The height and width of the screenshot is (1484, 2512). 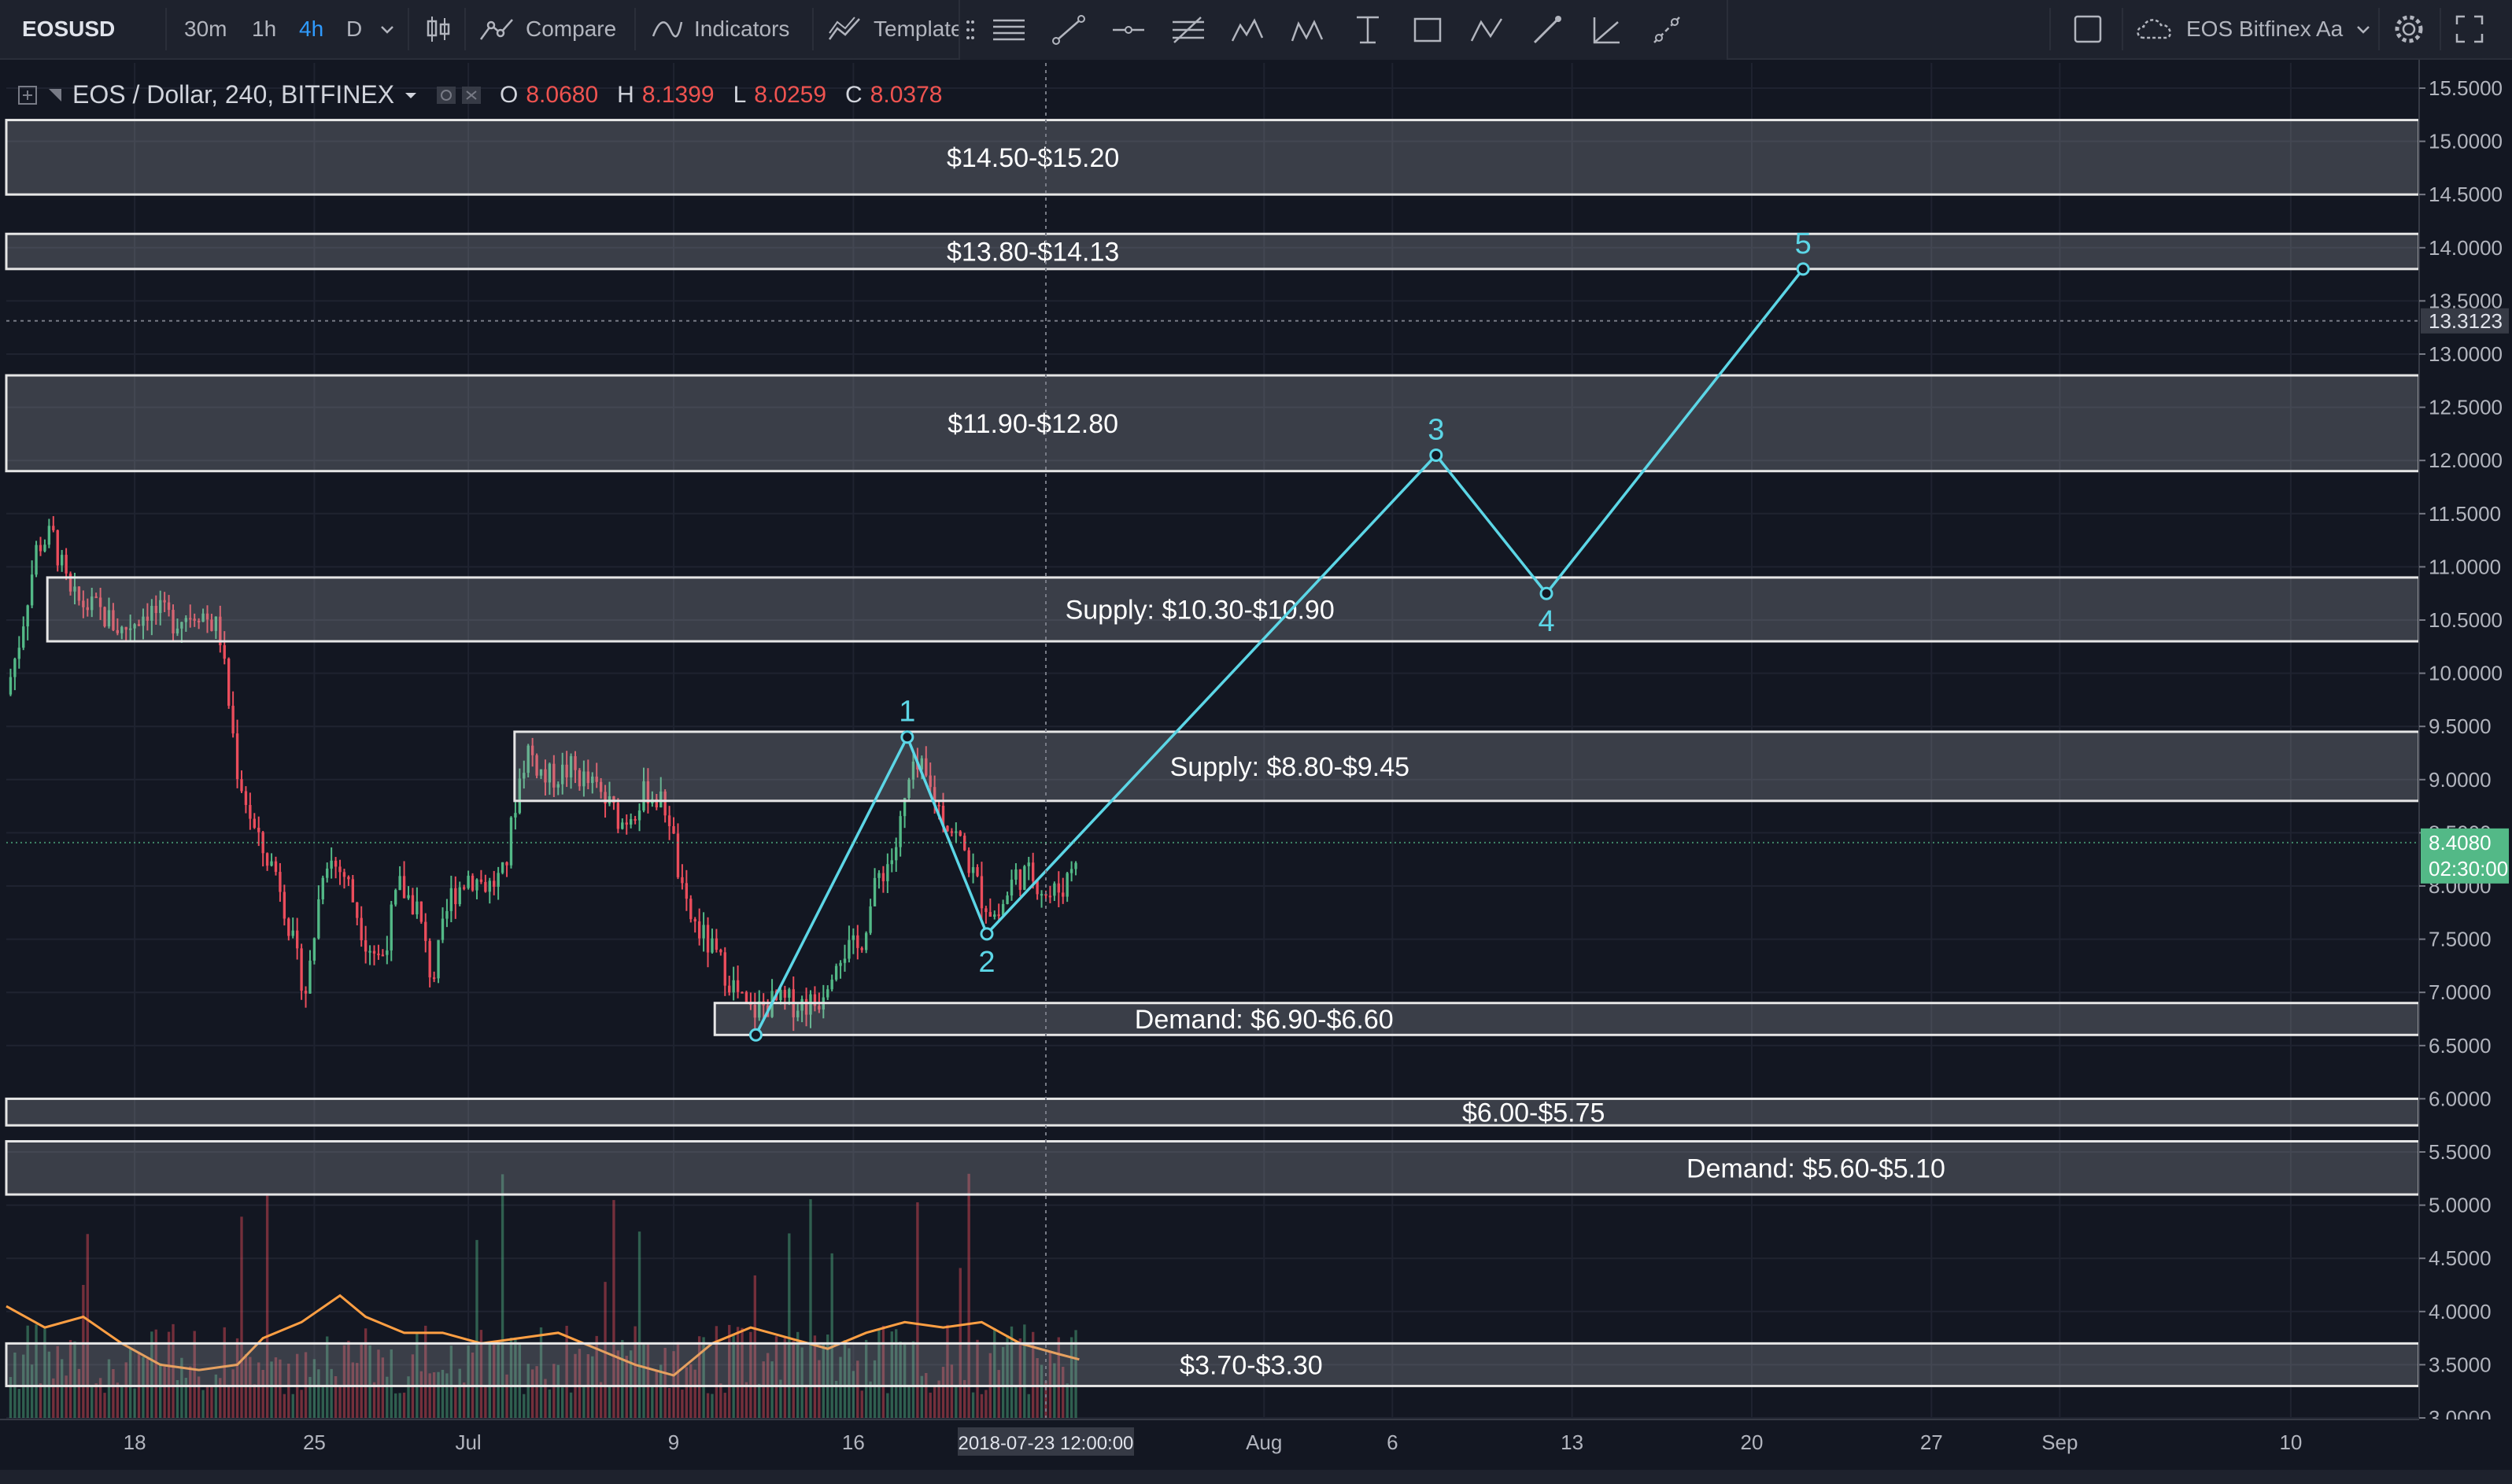 I want to click on wave-label: 2, so click(x=986, y=962).